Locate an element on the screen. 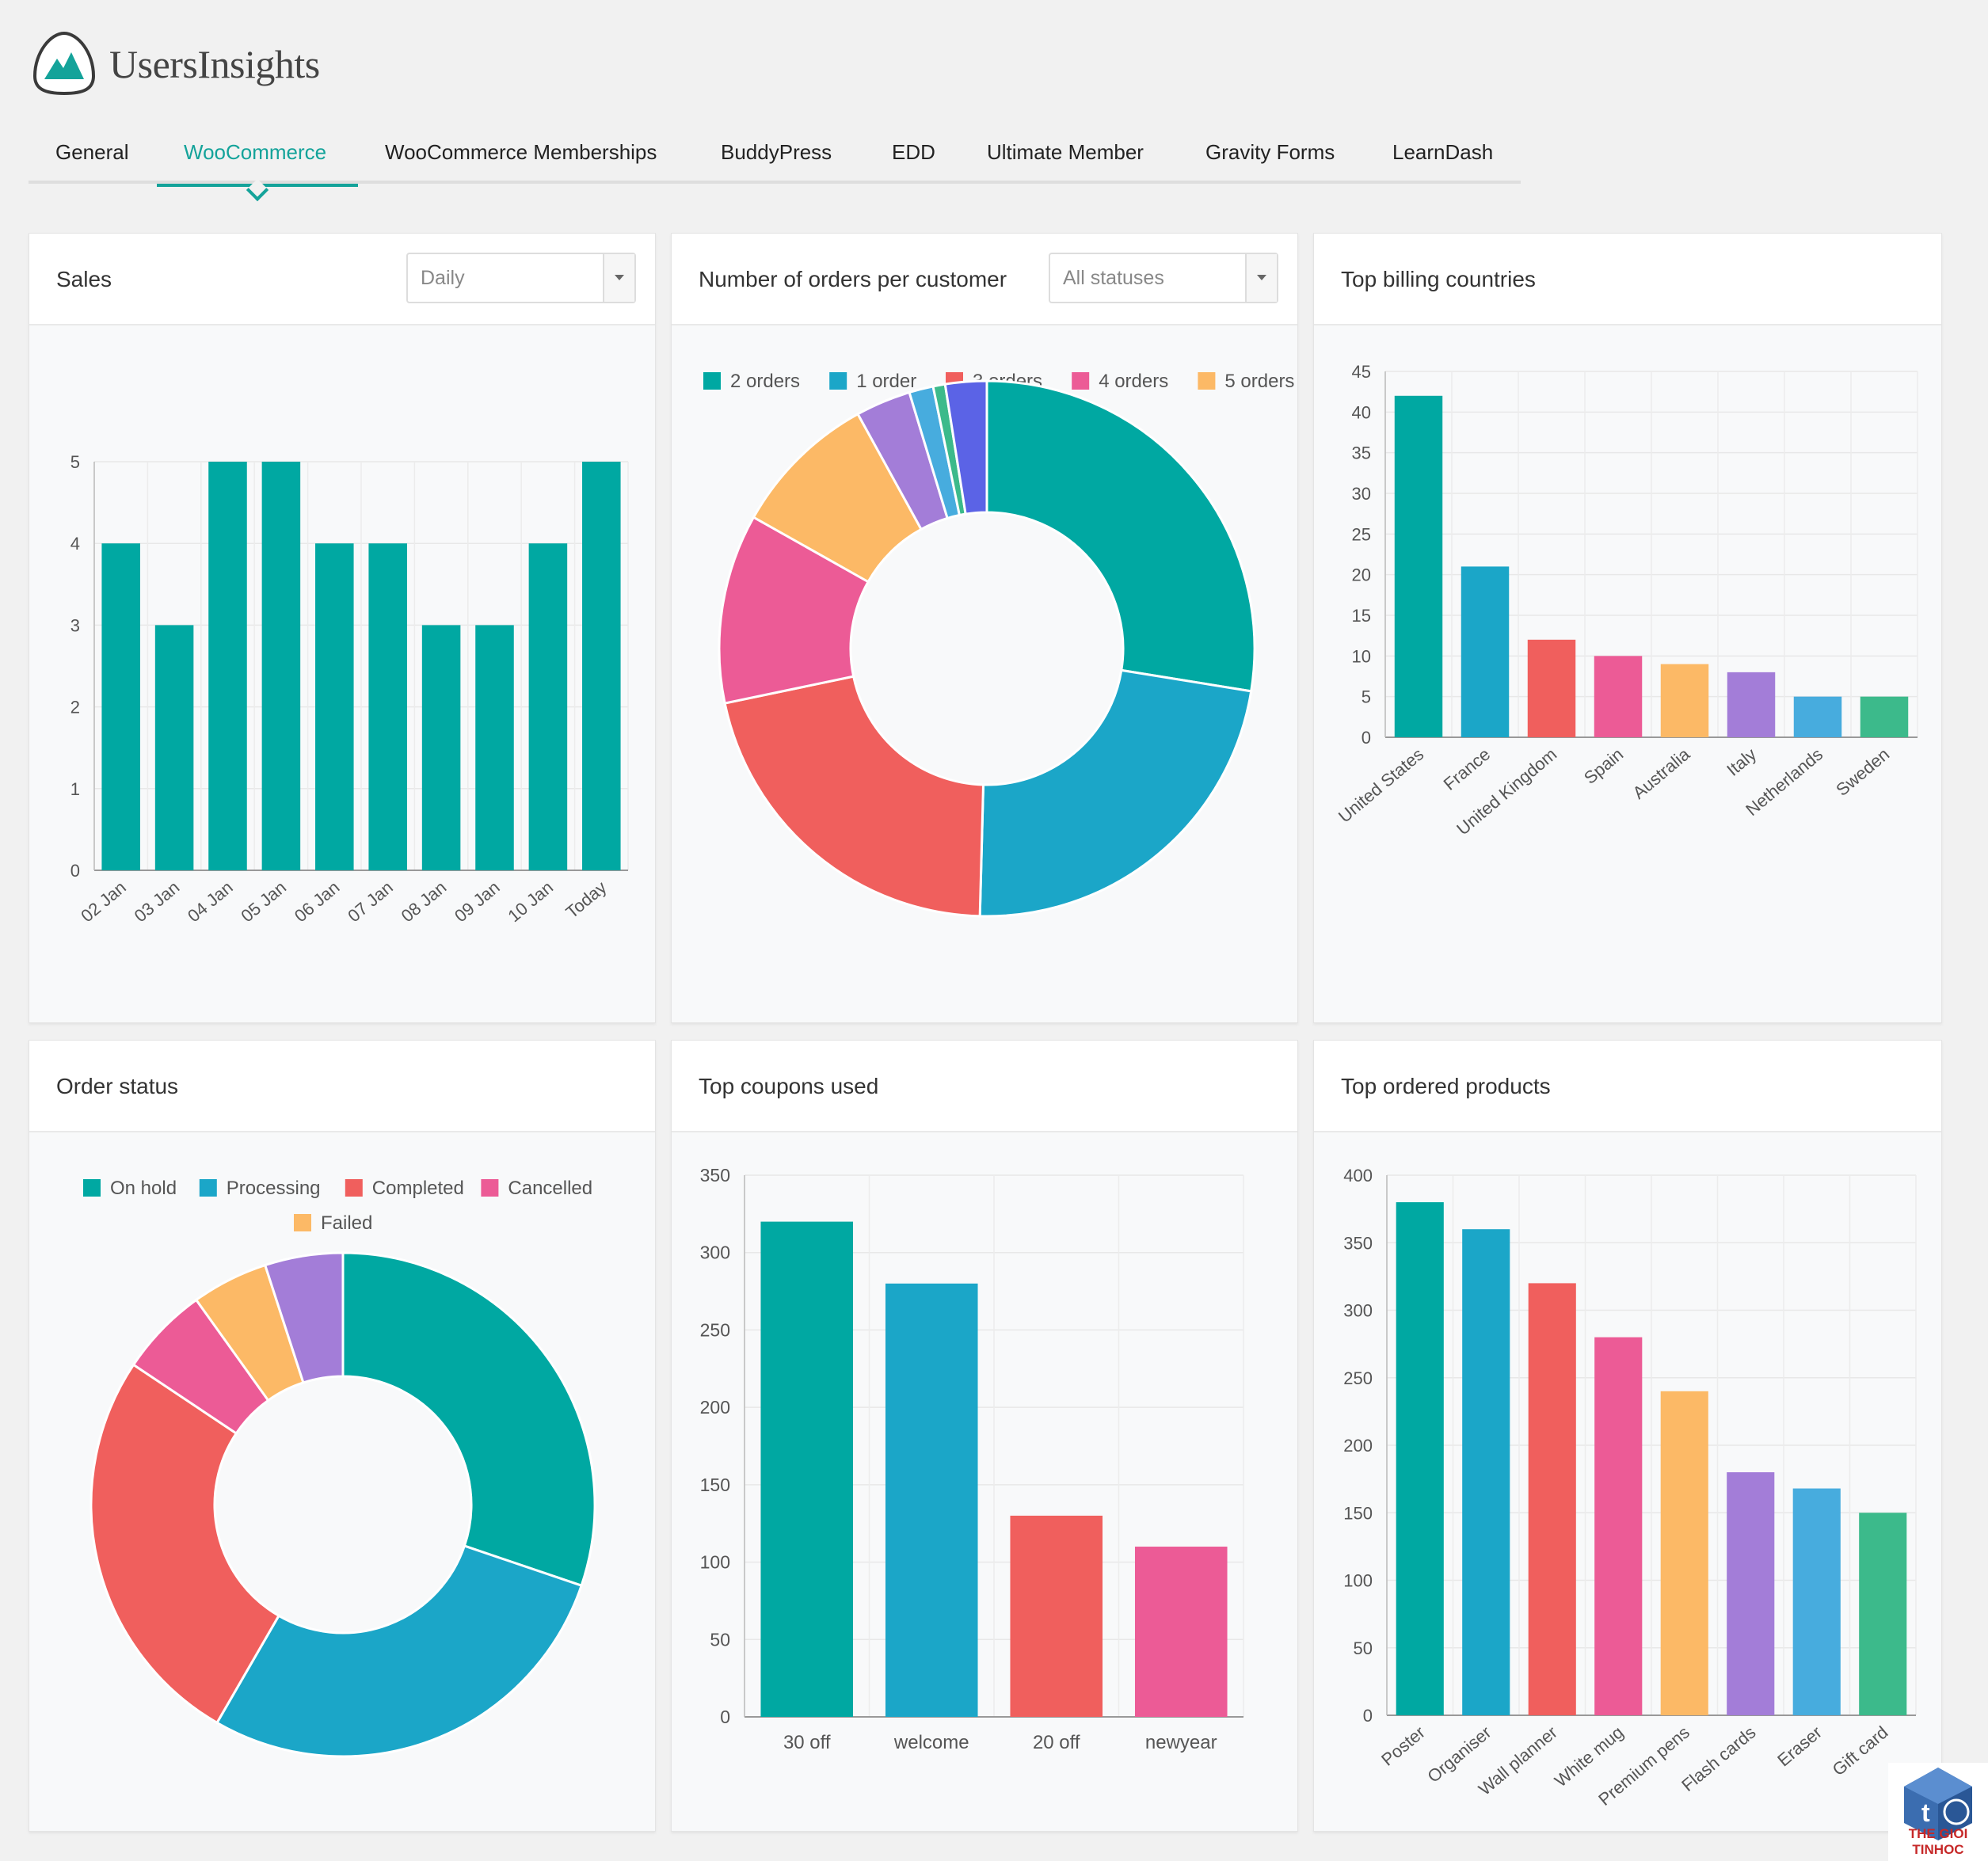 The image size is (1988, 1861). tab-edd: EDD is located at coordinates (913, 155).